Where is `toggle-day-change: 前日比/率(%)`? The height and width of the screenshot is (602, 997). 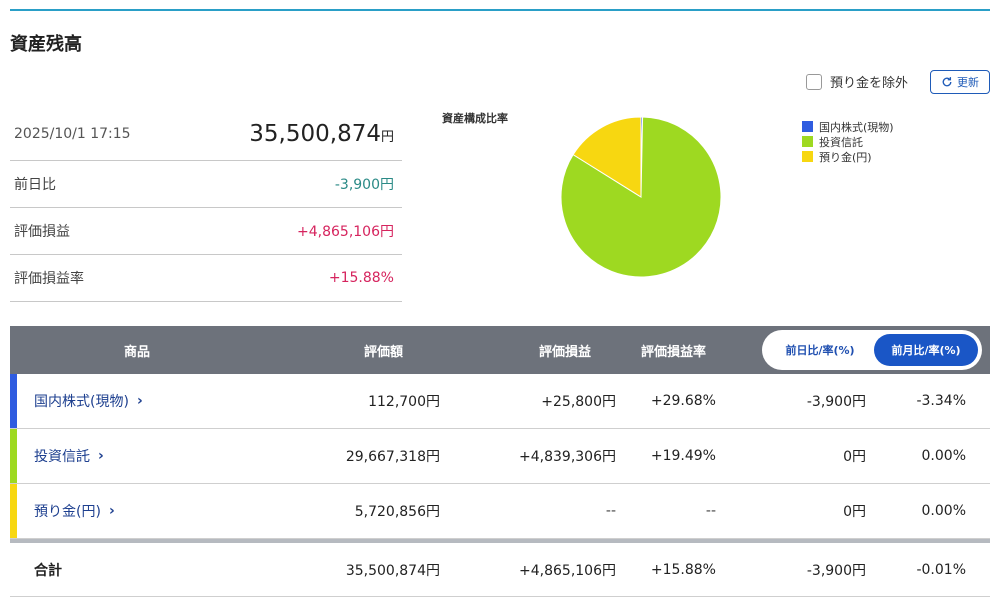
toggle-day-change: 前日比/率(%) is located at coordinates (820, 350).